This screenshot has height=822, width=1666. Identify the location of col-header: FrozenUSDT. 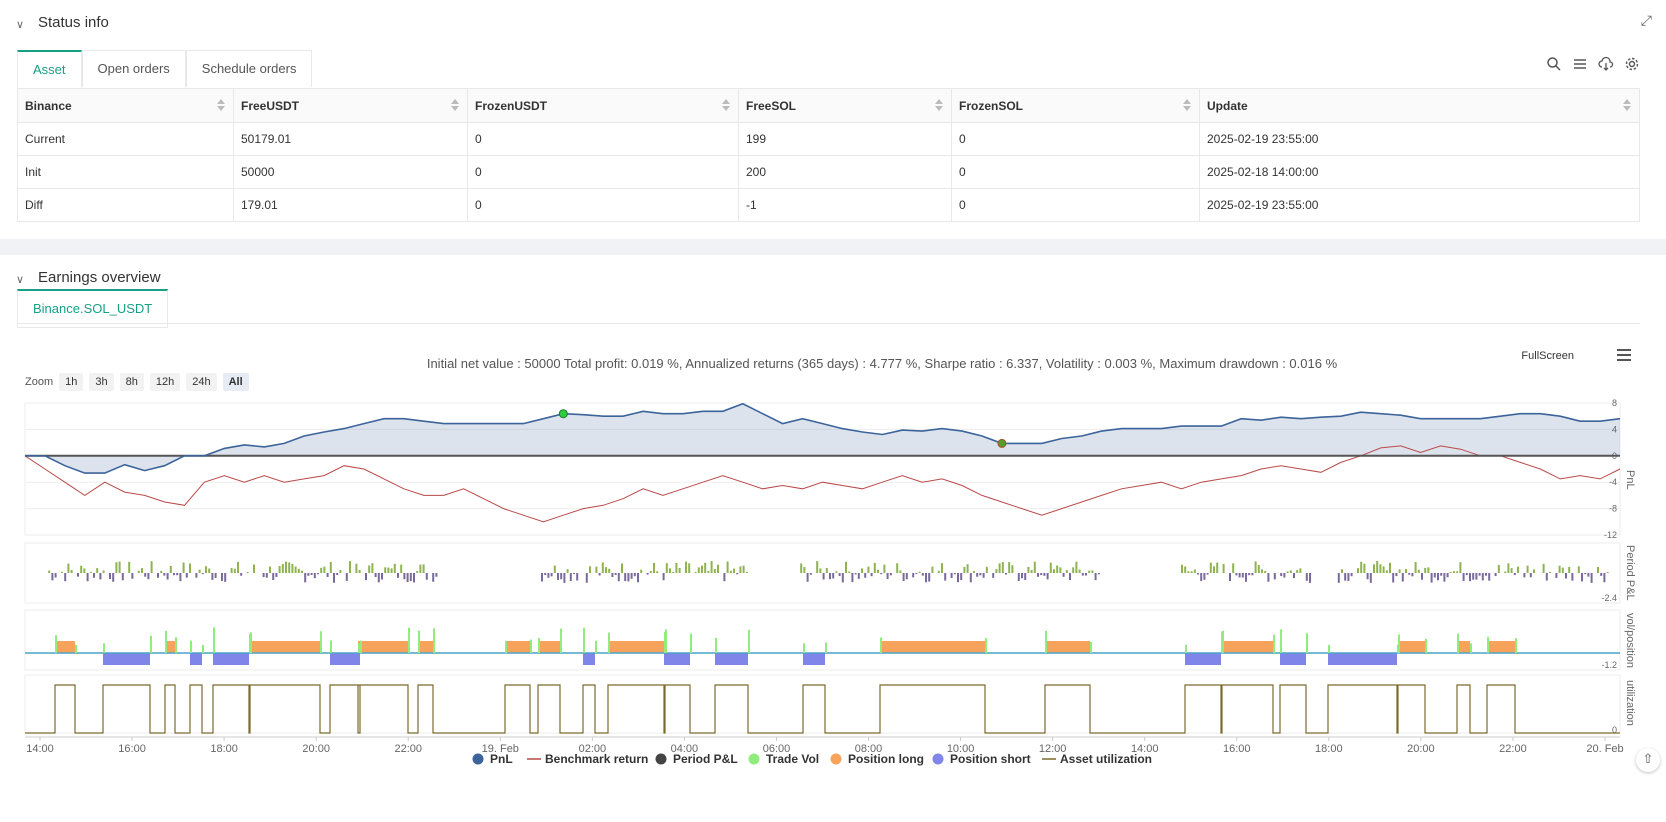
(603, 105).